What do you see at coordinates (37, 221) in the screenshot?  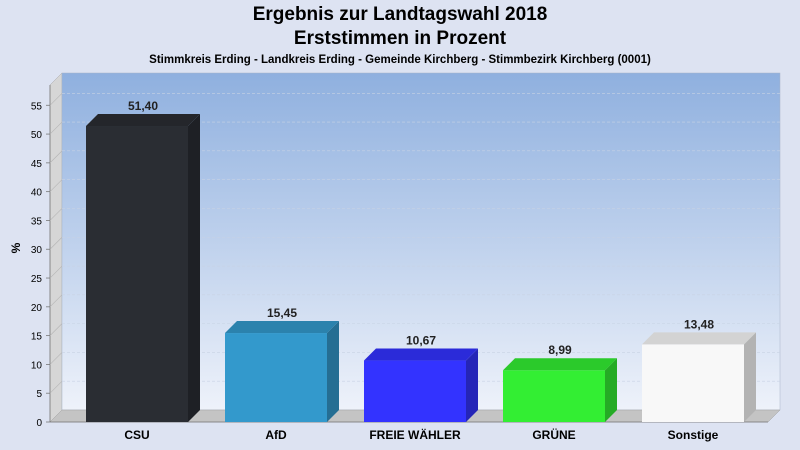 I see `y-tick-label: 35` at bounding box center [37, 221].